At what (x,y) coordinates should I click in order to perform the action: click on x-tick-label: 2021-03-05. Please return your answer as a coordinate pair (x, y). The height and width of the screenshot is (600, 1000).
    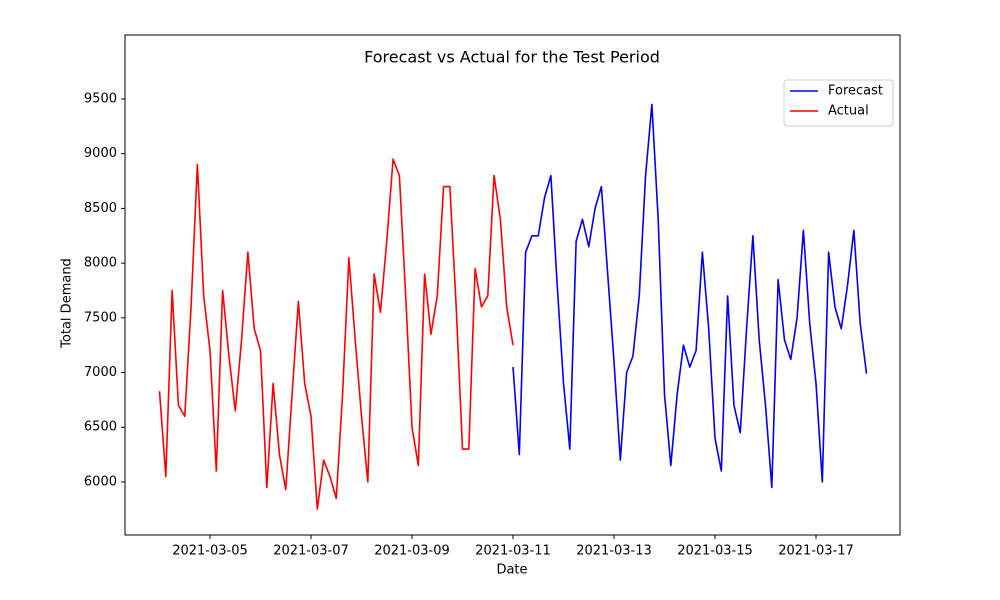
    Looking at the image, I should click on (210, 551).